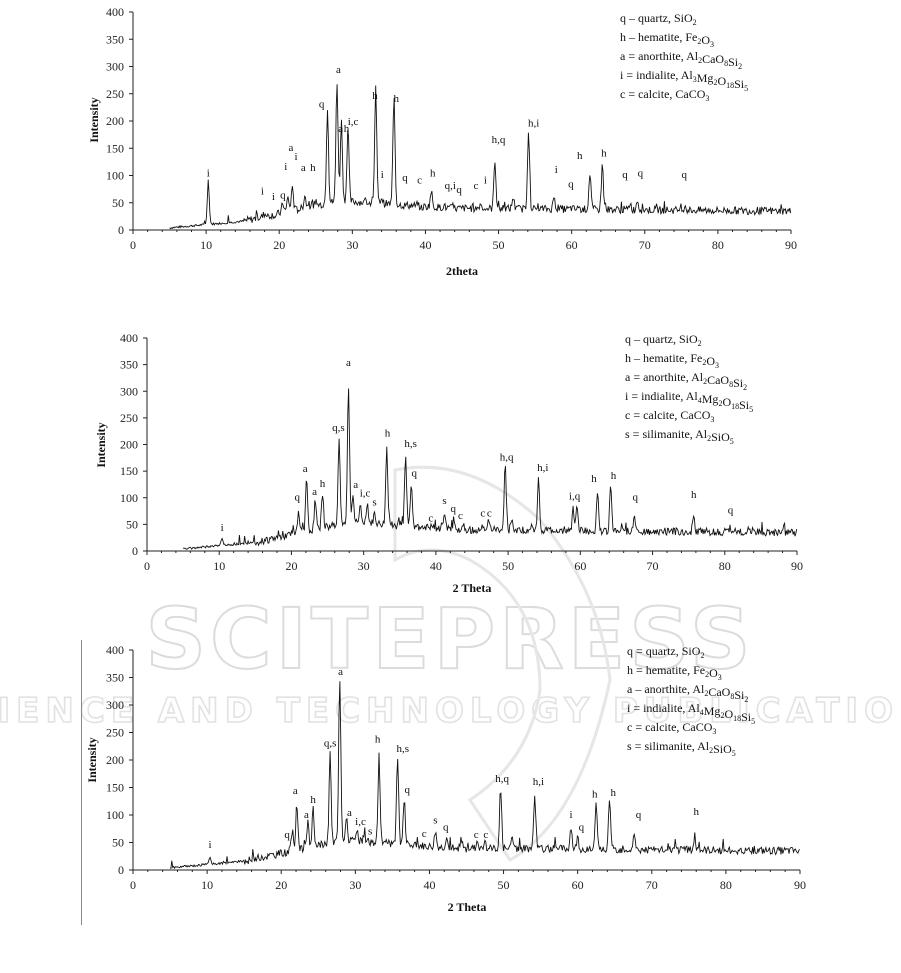 This screenshot has height=973, width=901. What do you see at coordinates (115, 678) in the screenshot?
I see `y-tick-label: 350` at bounding box center [115, 678].